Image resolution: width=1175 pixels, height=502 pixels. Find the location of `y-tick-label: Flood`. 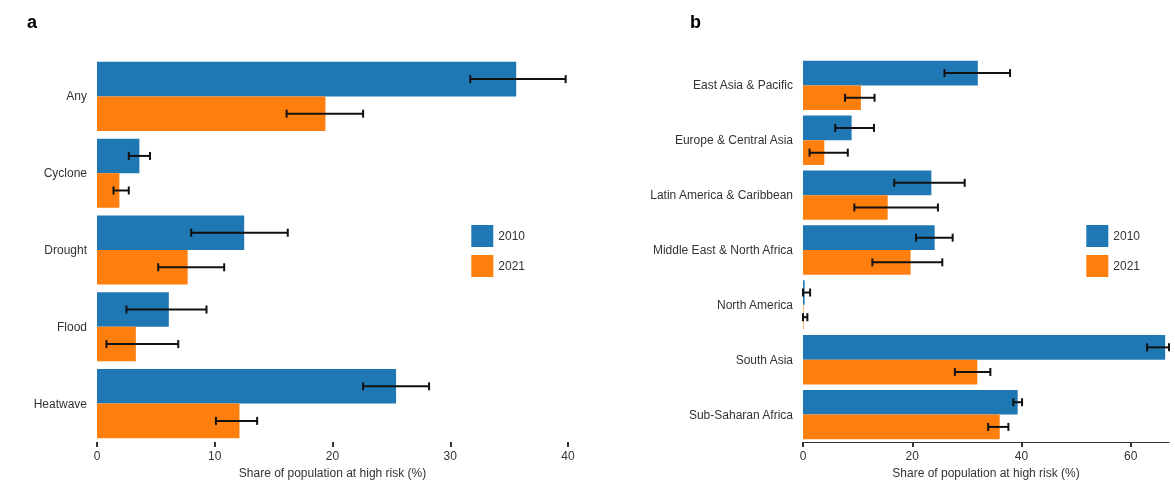

y-tick-label: Flood is located at coordinates (71, 326).